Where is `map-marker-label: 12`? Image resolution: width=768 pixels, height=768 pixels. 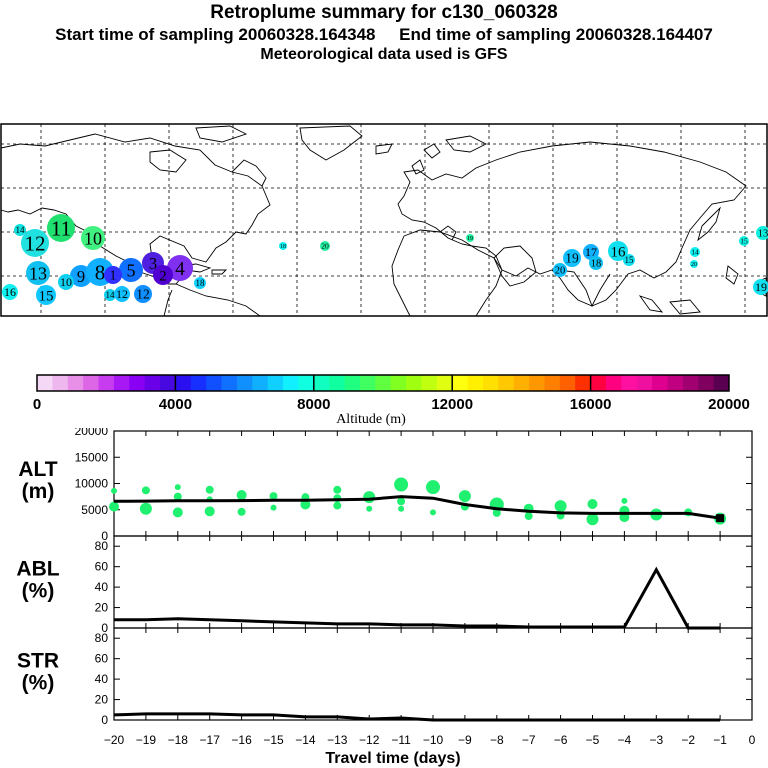 map-marker-label: 12 is located at coordinates (122, 294).